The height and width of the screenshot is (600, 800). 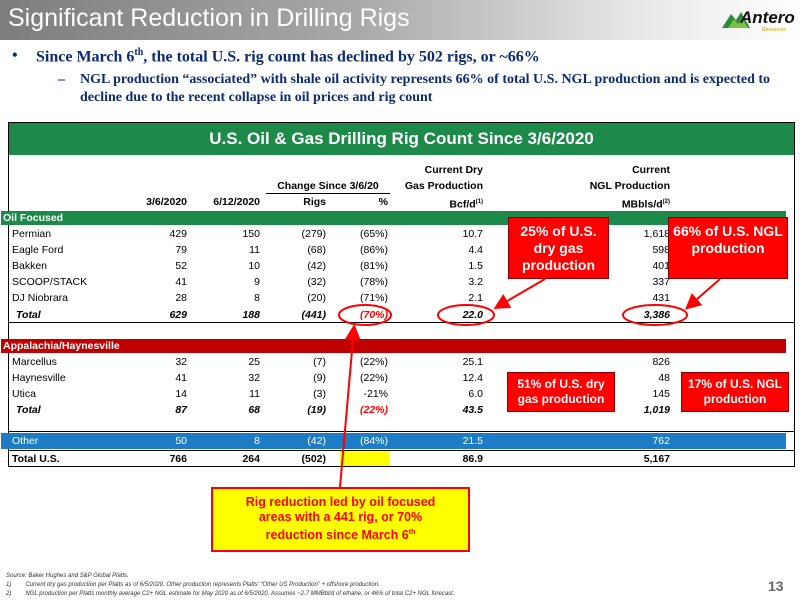 I want to click on cell-name: Other, so click(x=25, y=441).